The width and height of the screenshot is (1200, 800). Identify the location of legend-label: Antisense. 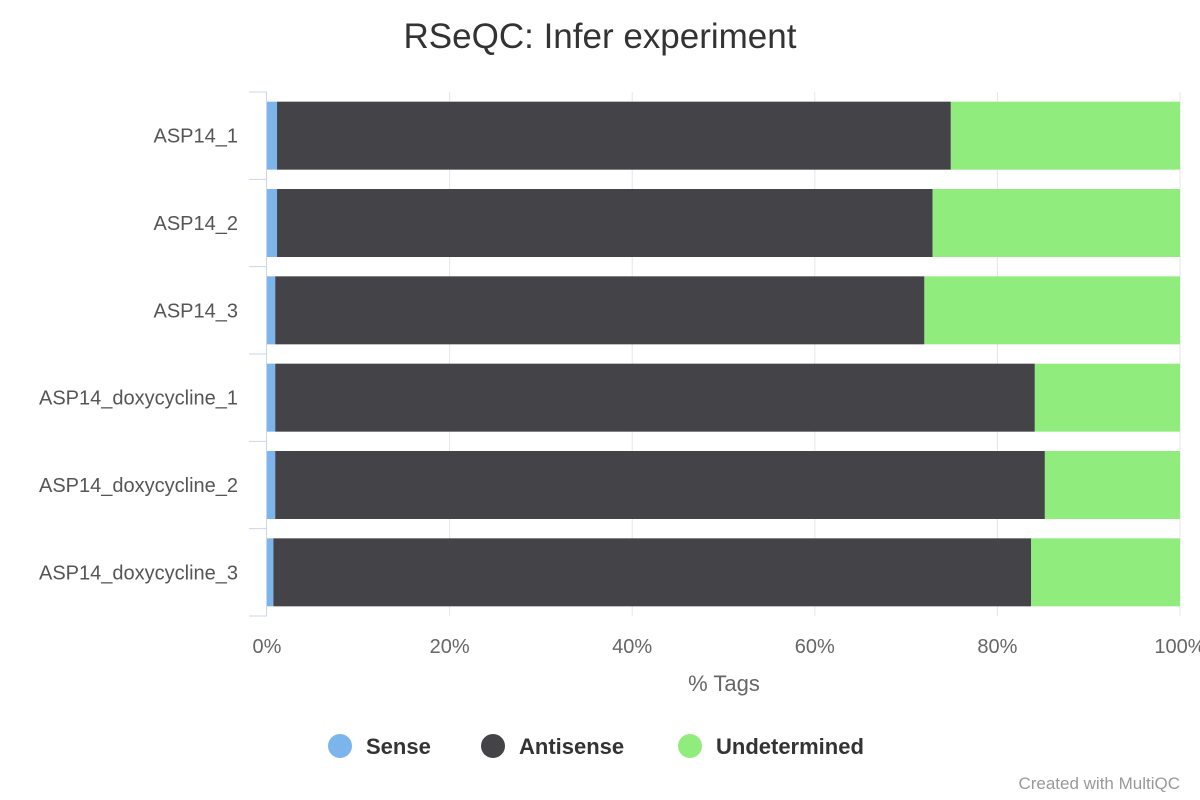
(571, 746).